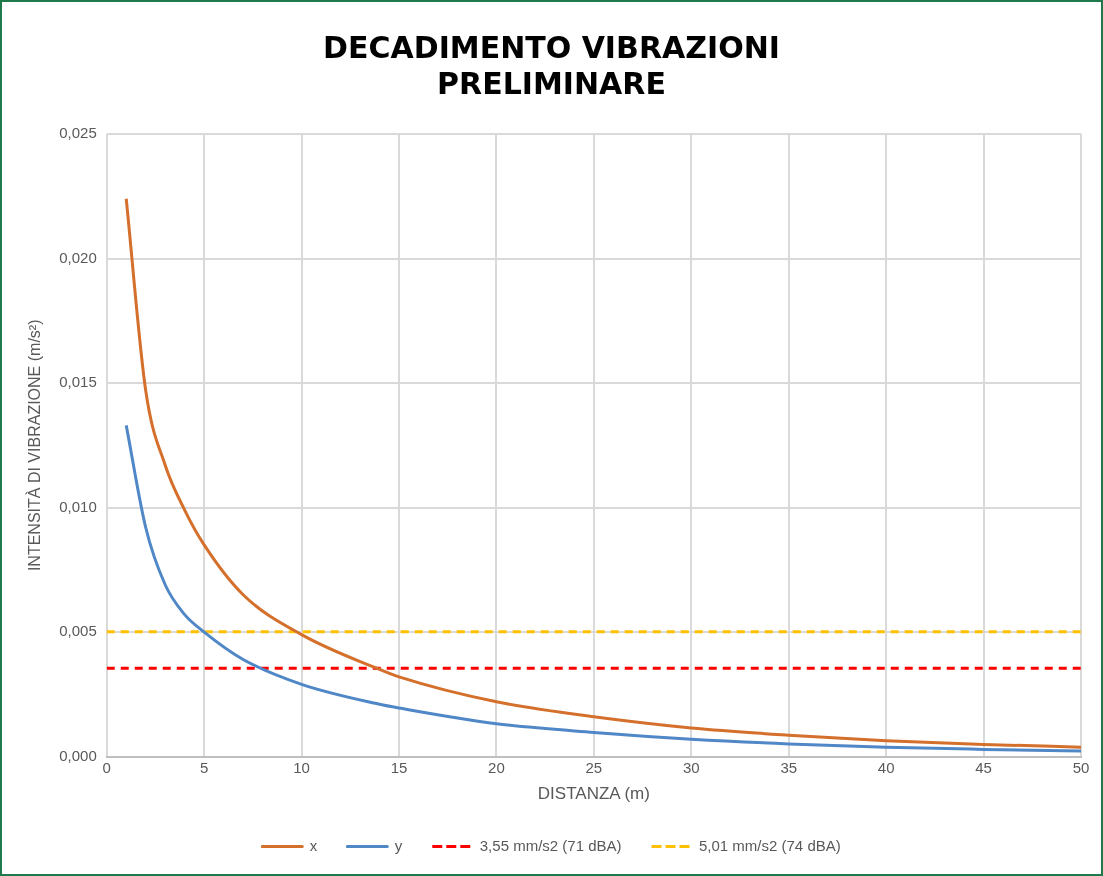 This screenshot has height=876, width=1103. I want to click on y-tick-label: 0,010, so click(78, 506).